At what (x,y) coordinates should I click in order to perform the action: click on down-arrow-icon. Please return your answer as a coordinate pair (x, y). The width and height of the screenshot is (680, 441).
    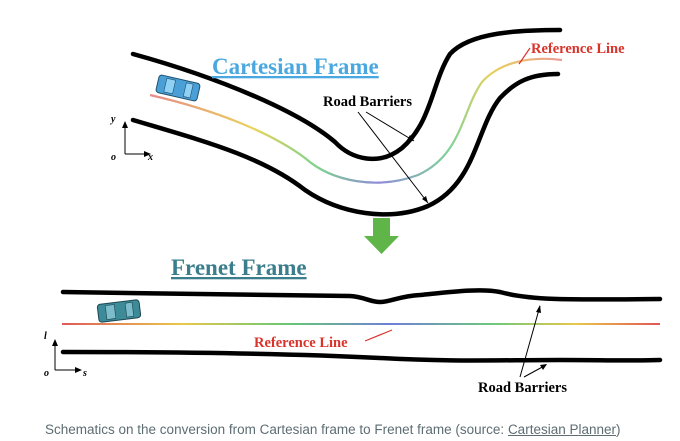
    Looking at the image, I should click on (381, 236).